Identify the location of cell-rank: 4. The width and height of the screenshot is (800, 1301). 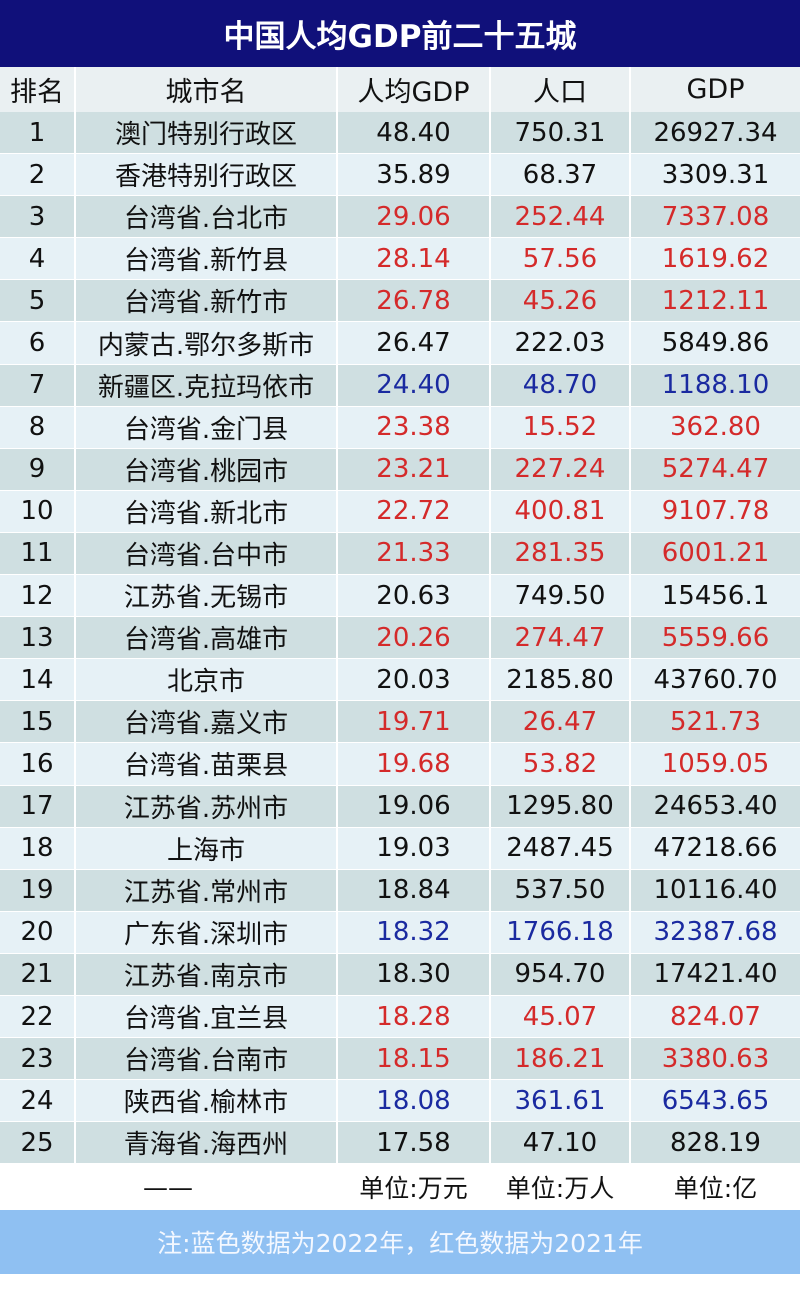
(38, 259).